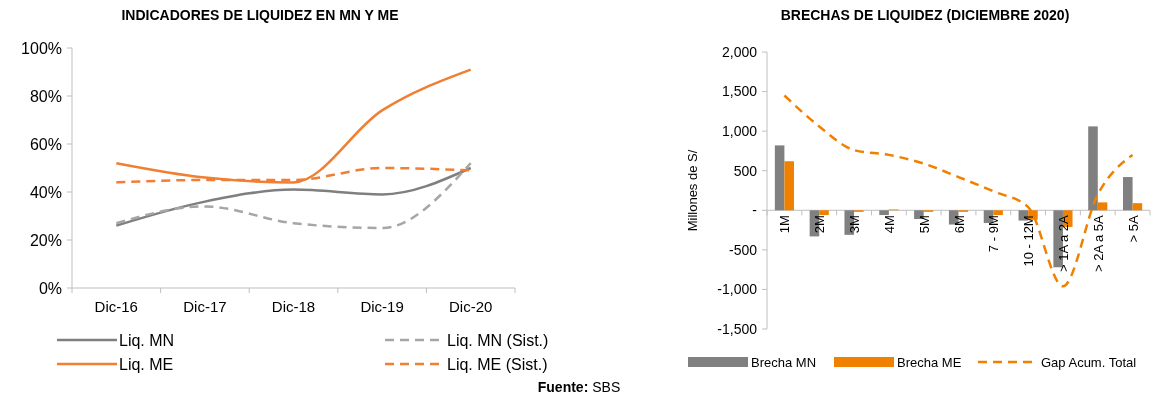 The width and height of the screenshot is (1158, 400). I want to click on y-tick-label: -1,500, so click(737, 328).